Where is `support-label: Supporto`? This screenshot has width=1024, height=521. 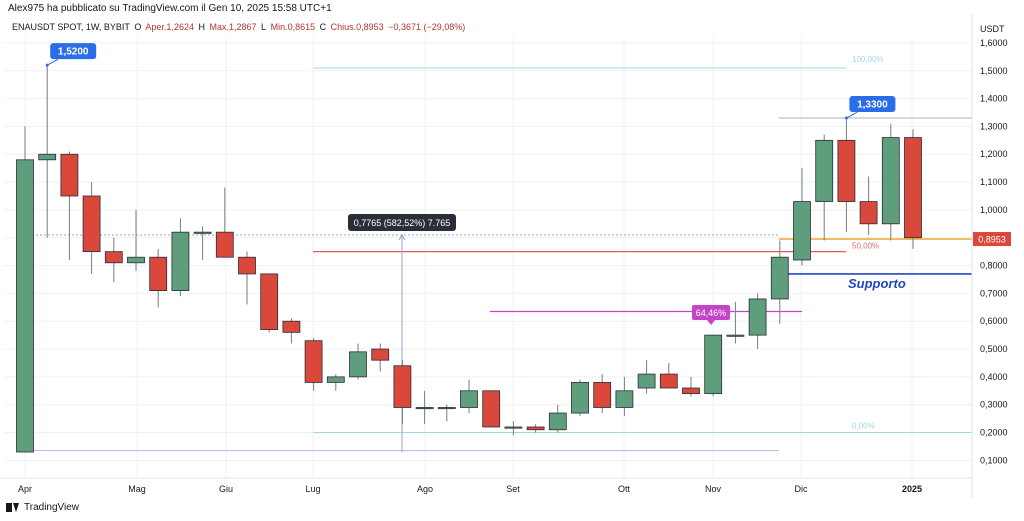
support-label: Supporto is located at coordinates (877, 283).